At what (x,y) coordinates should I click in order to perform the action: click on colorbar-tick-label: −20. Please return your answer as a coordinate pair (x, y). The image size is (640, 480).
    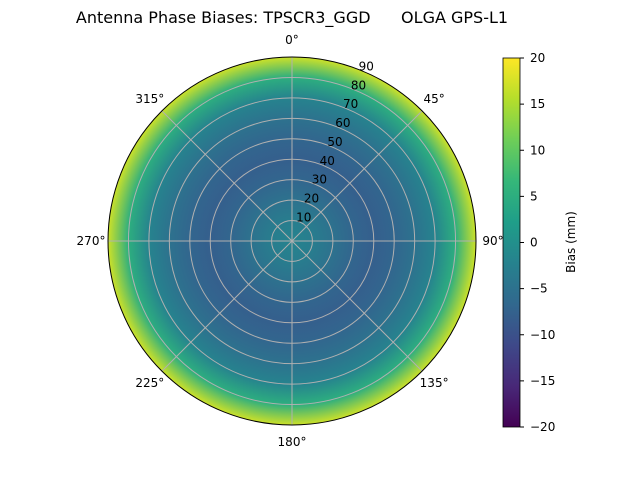
    Looking at the image, I should click on (542, 427).